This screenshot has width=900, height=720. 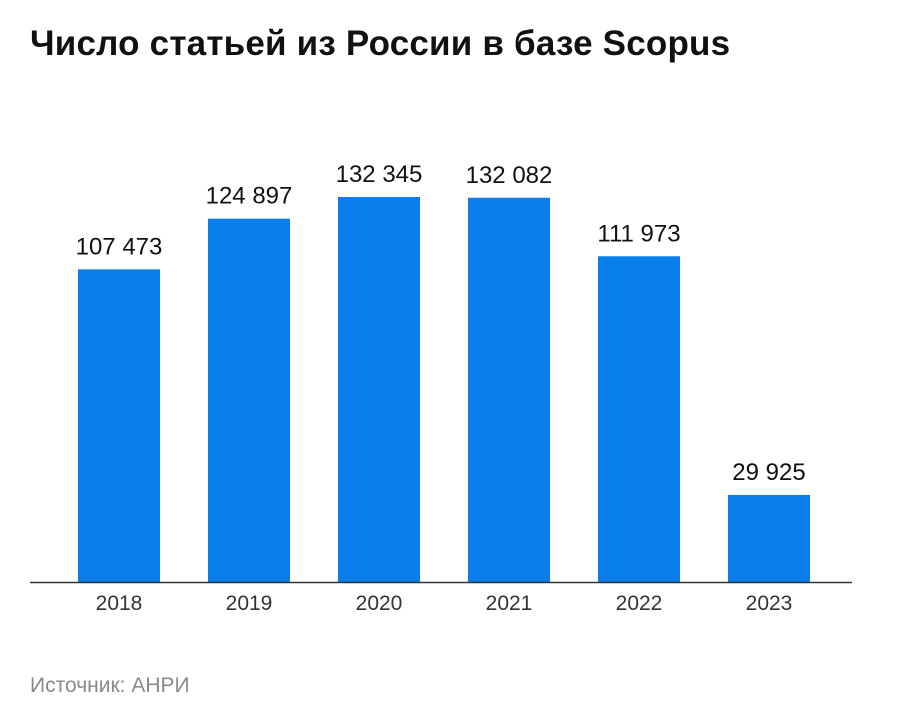 What do you see at coordinates (110, 685) in the screenshot?
I see `source-note: Источник: АНРИ` at bounding box center [110, 685].